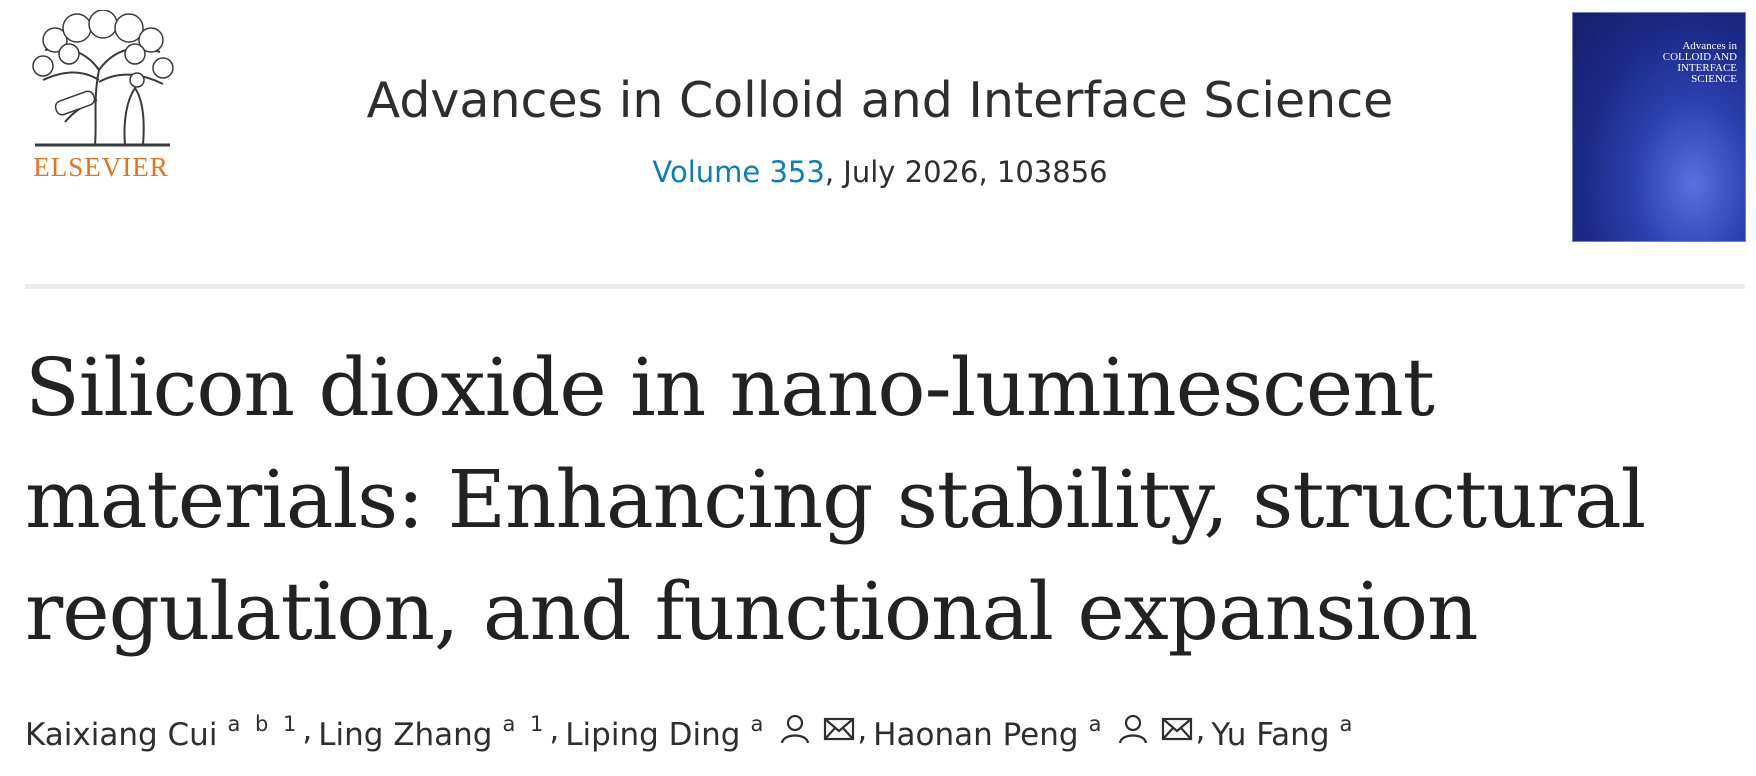  I want to click on divider, so click(885, 286).